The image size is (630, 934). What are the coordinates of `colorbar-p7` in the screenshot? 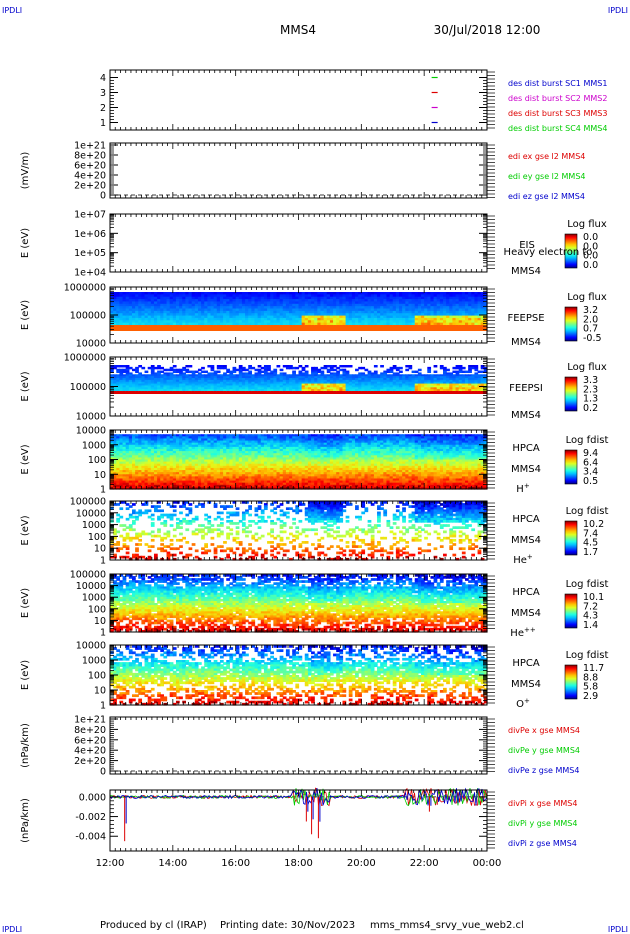 It's located at (571, 538).